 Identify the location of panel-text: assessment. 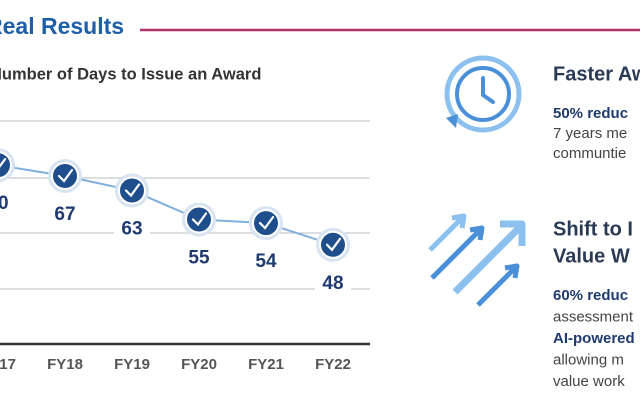
(593, 316).